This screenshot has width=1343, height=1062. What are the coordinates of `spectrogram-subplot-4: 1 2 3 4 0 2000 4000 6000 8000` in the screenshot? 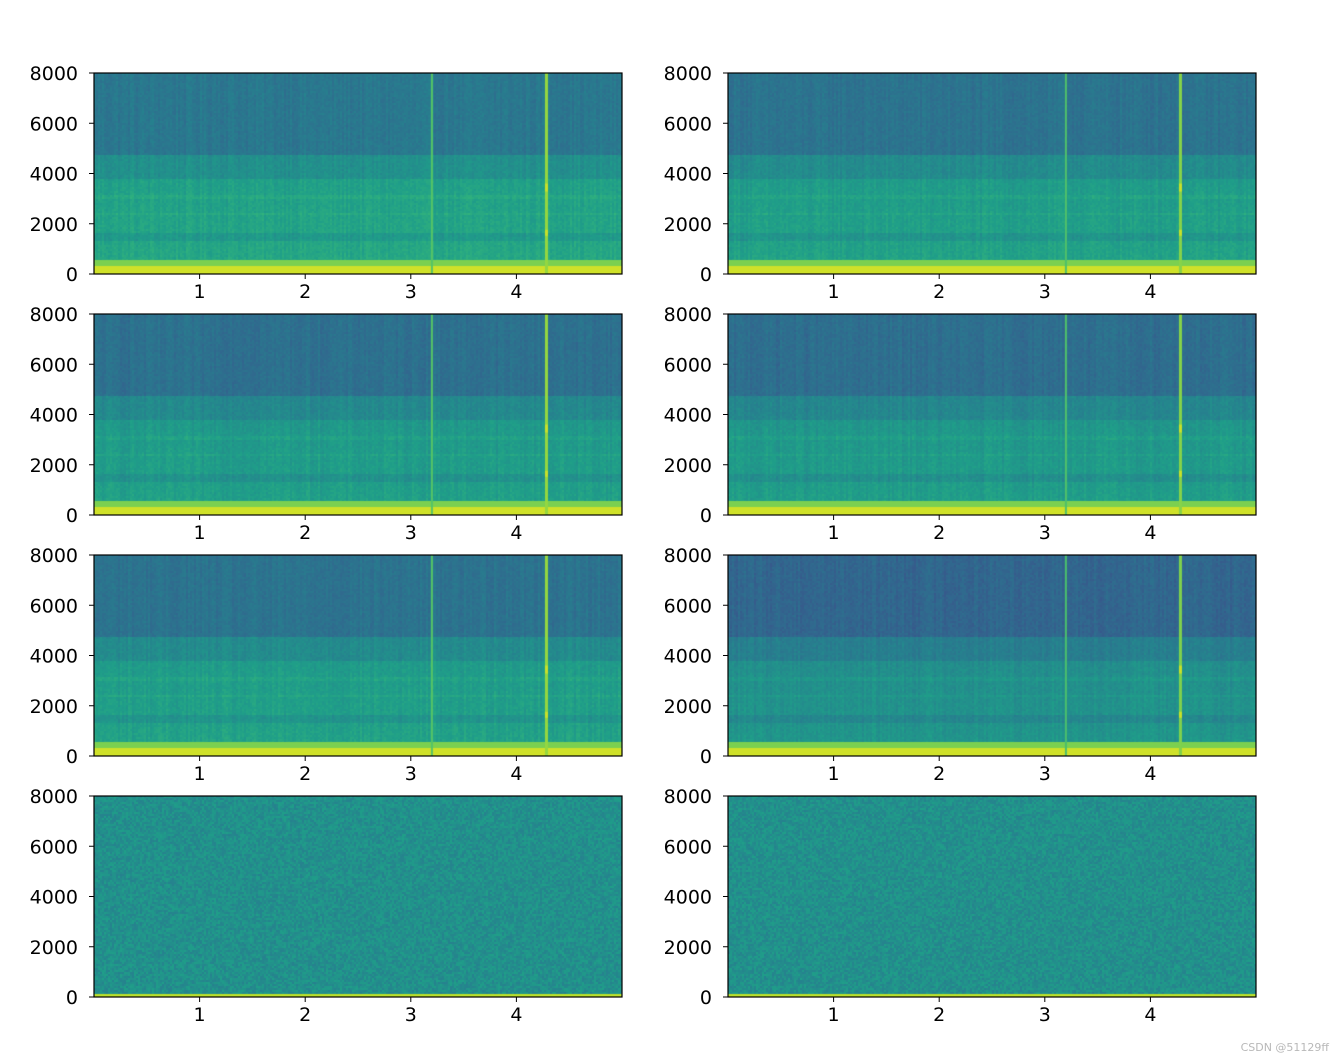 It's located at (960, 424).